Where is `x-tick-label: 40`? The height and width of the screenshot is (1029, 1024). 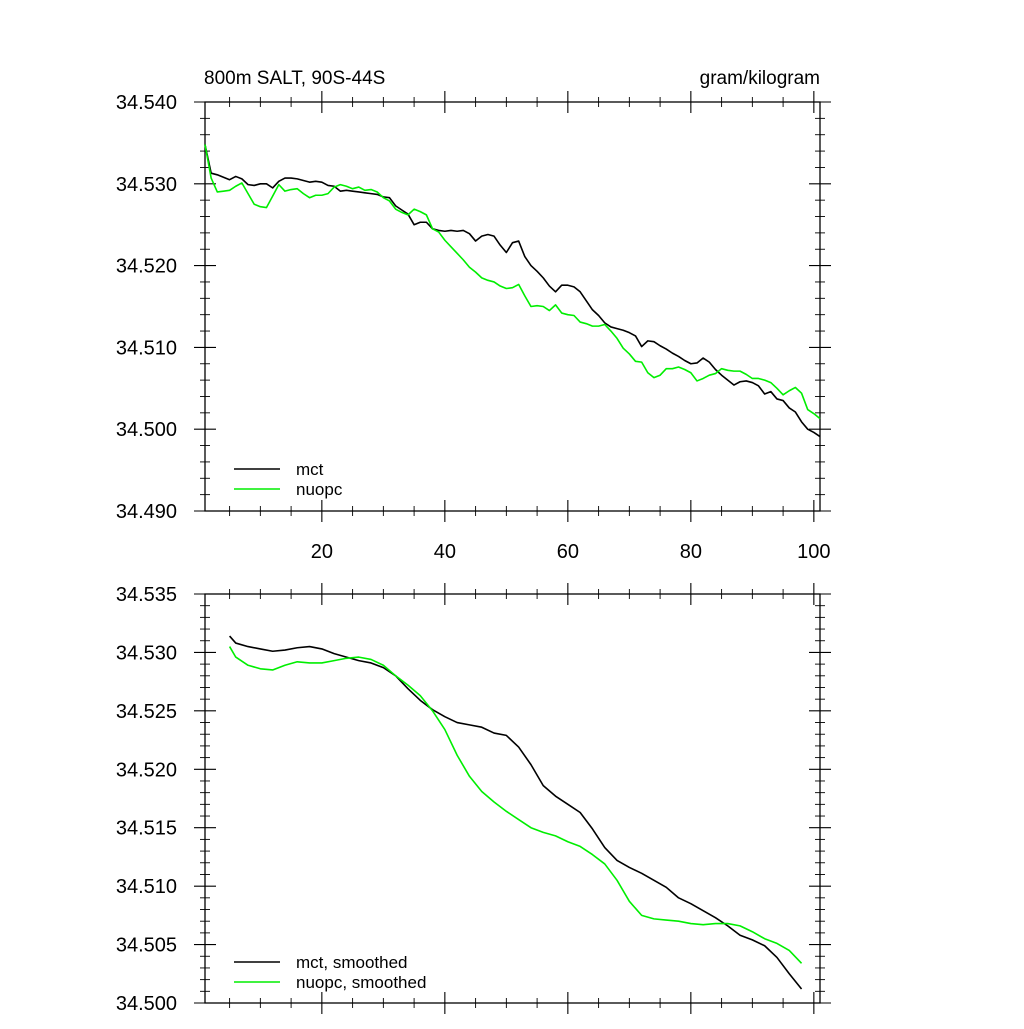 x-tick-label: 40 is located at coordinates (445, 552).